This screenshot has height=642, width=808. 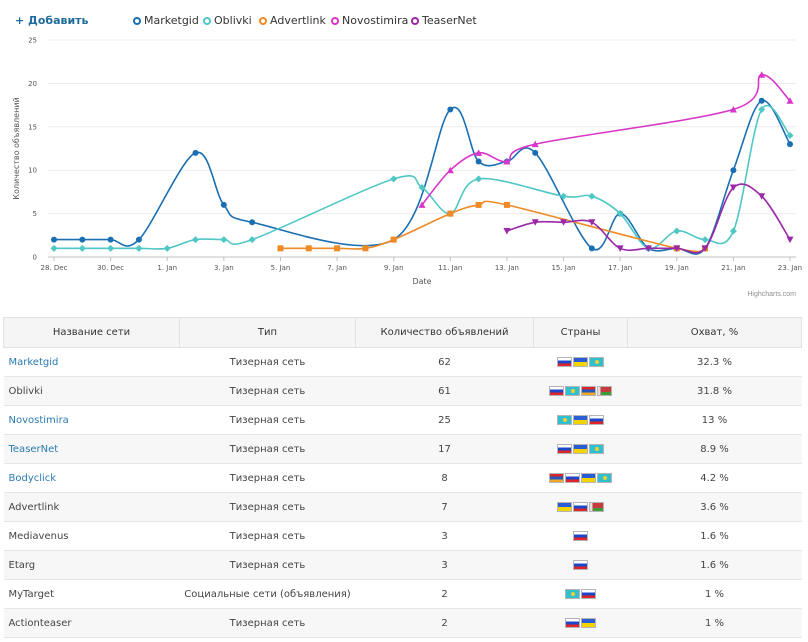 I want to click on y-tick-label: 20, so click(x=32, y=84).